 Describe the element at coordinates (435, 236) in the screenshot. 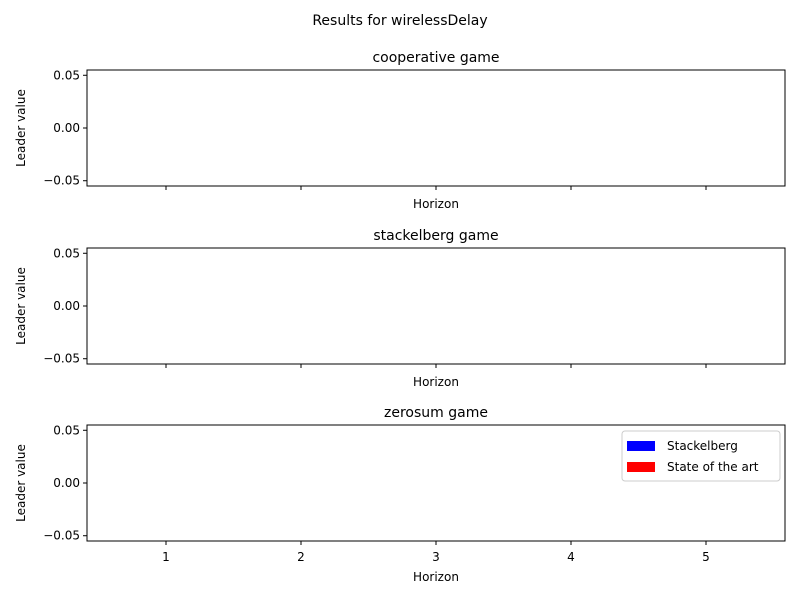

I see `subplot-title: stackelberg game` at that location.